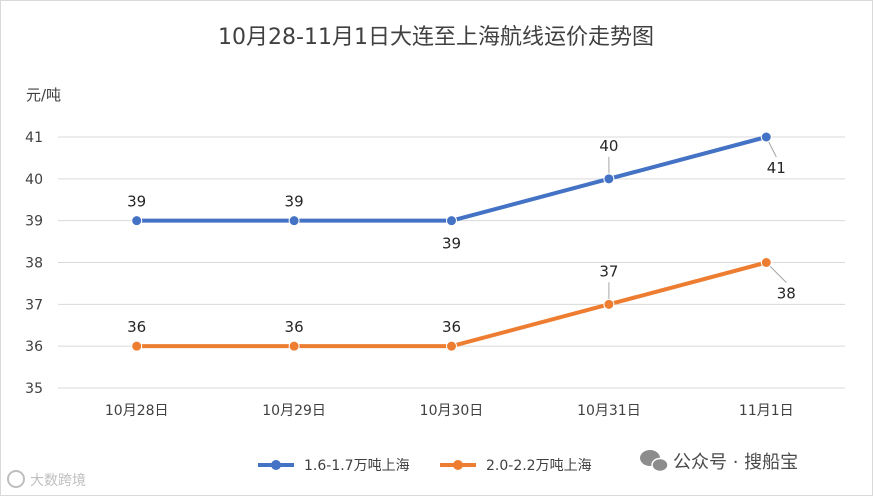  I want to click on legend: 1.6-1.7万吨上海 2.0-2.2万吨上海, so click(425, 466).